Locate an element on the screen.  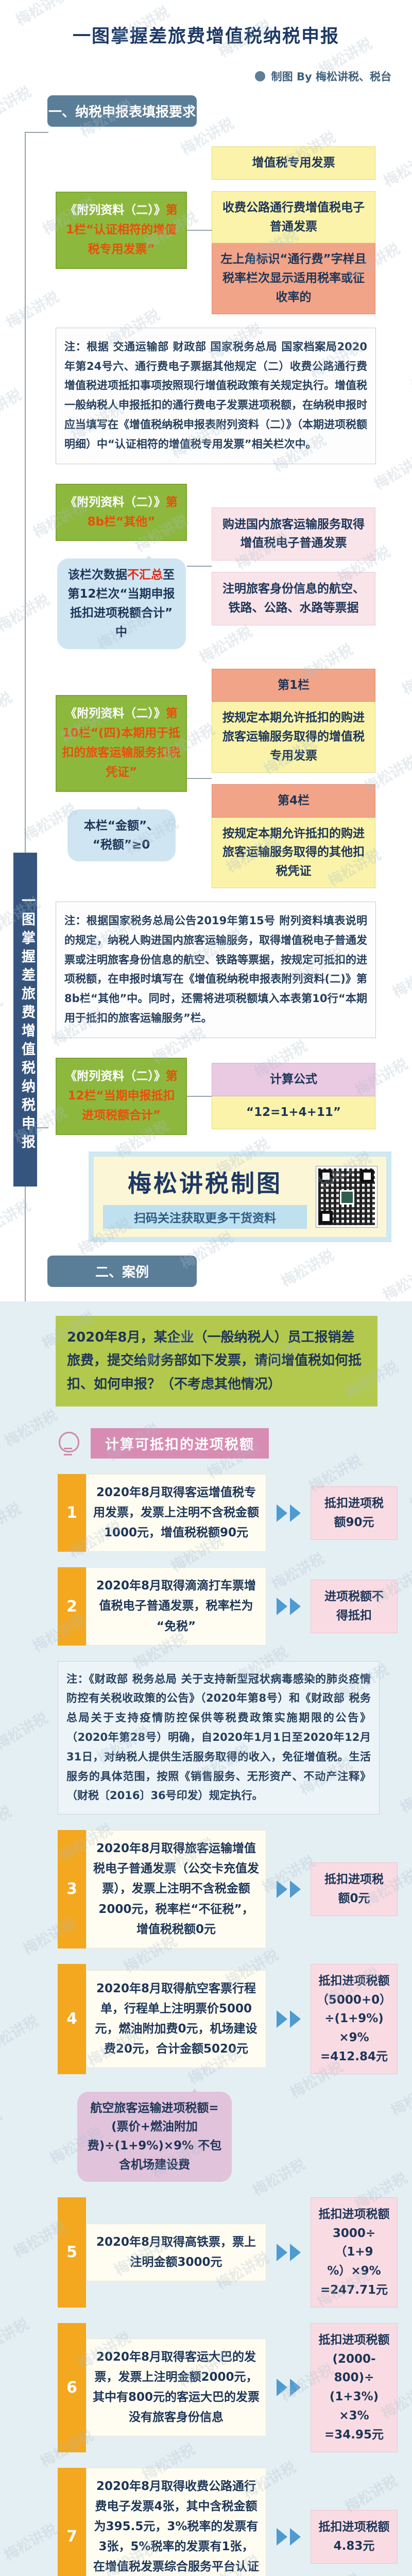
vertical-title-ribbon: 一图掌握差旅费增值税纳税申报 is located at coordinates (25, 1020).